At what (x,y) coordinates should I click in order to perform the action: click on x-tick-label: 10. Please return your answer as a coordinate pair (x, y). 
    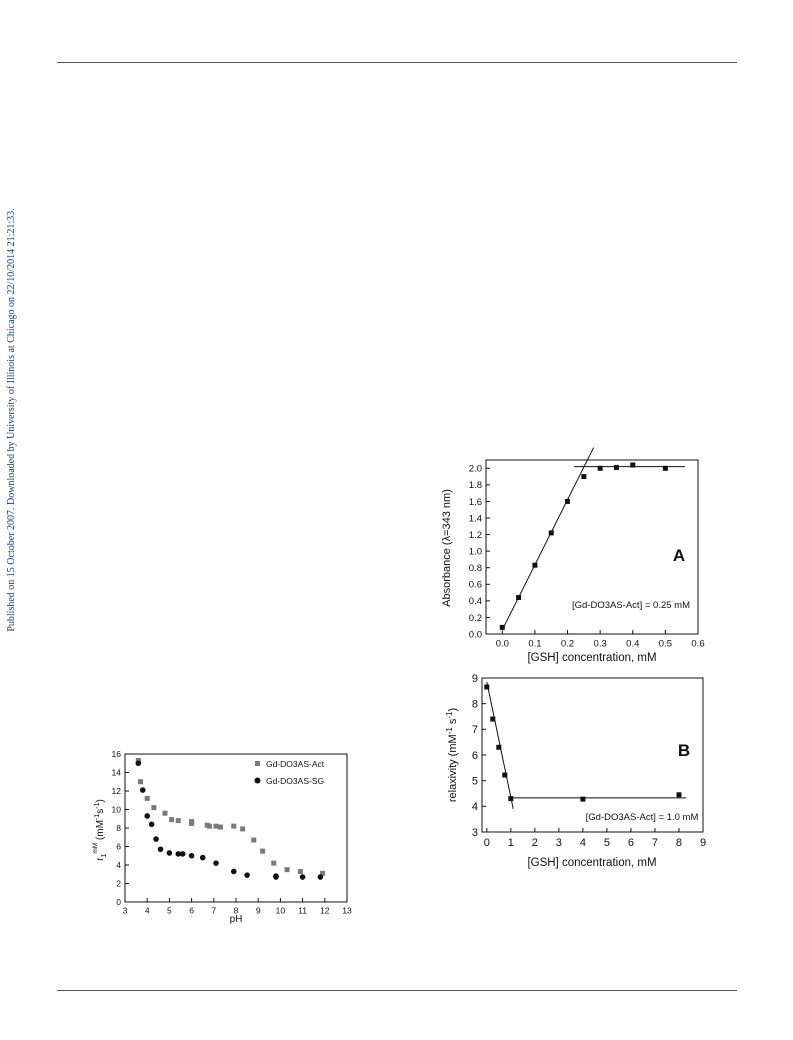
    Looking at the image, I should click on (281, 911).